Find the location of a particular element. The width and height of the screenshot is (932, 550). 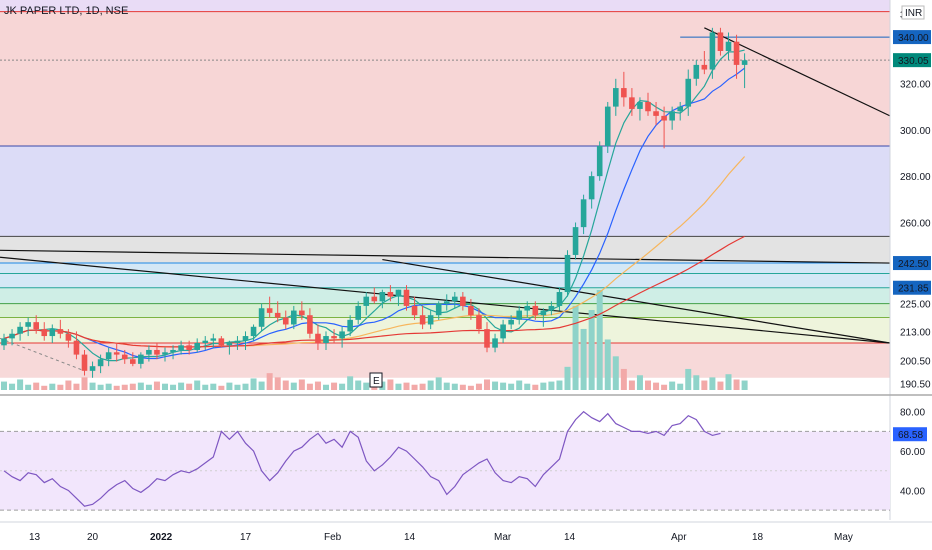

zone-lightgreen is located at coordinates (445, 330).